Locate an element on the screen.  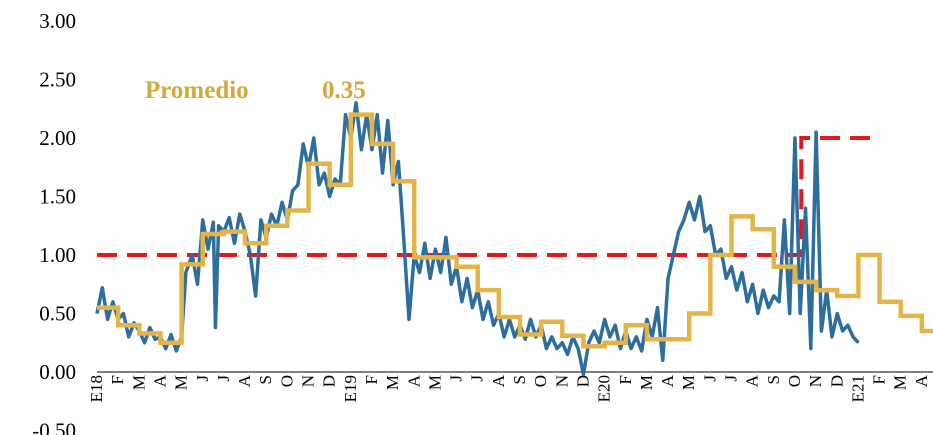
y-tick-label: 1.00 is located at coordinates (57, 255).